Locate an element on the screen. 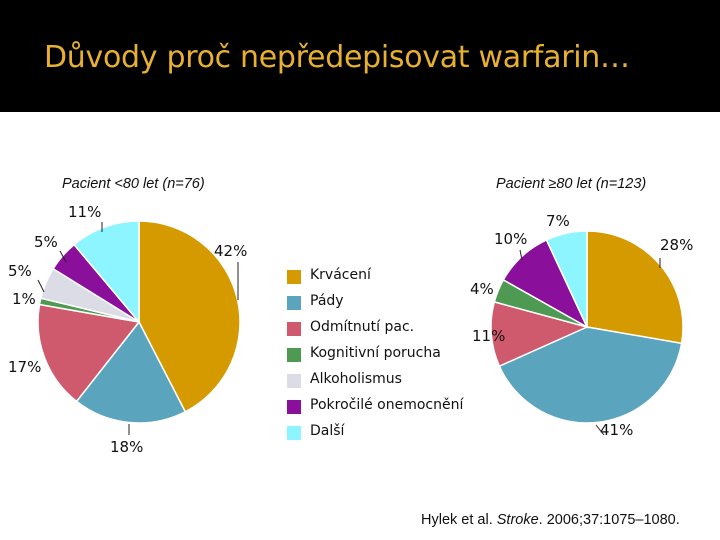 This screenshot has width=720, height=540. citation-journal: Stroke is located at coordinates (517, 520).